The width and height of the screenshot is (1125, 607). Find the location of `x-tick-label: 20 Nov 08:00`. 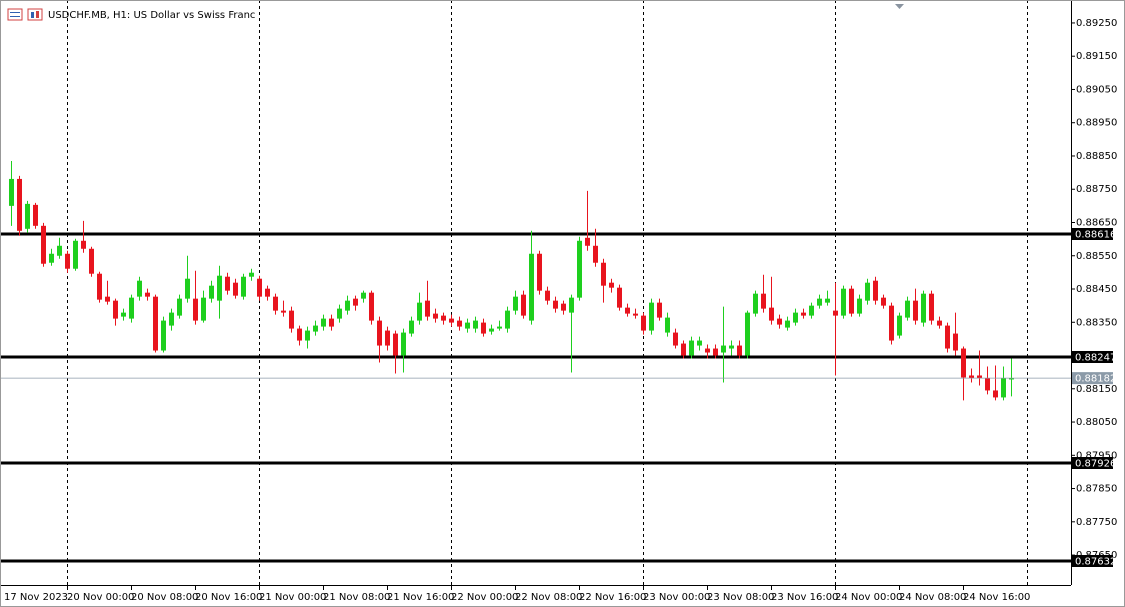

x-tick-label: 20 Nov 08:00 is located at coordinates (164, 597).